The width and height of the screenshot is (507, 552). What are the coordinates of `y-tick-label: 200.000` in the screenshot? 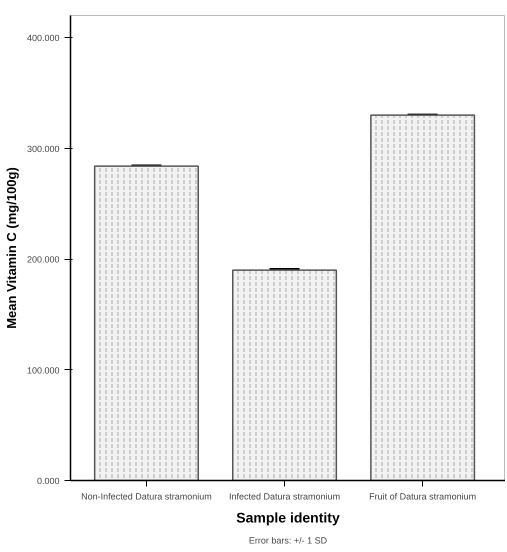 It's located at (43, 259).